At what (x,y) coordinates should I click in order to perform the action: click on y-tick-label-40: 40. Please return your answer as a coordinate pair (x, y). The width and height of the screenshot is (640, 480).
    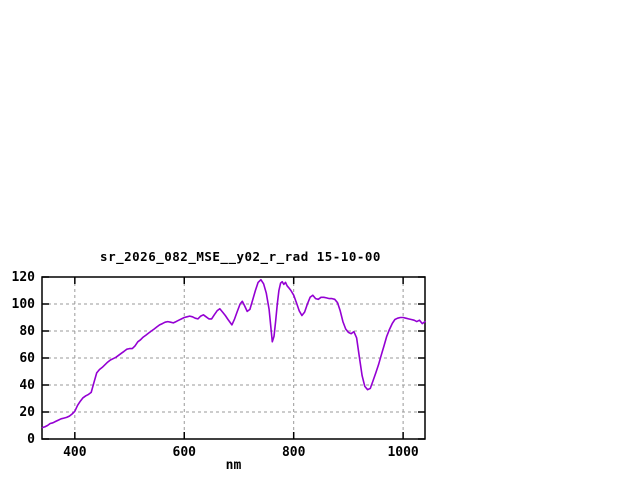
    Looking at the image, I should click on (27, 385).